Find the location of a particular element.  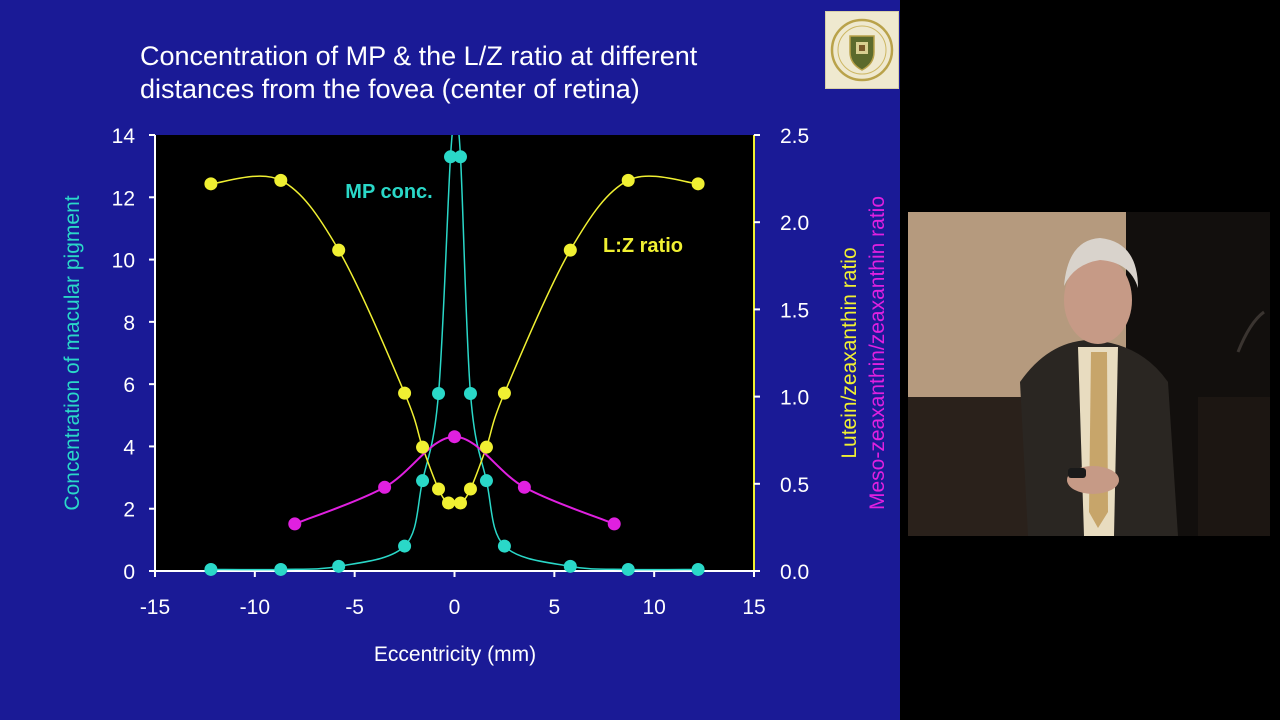

presenter-video-frame is located at coordinates (1089, 374).